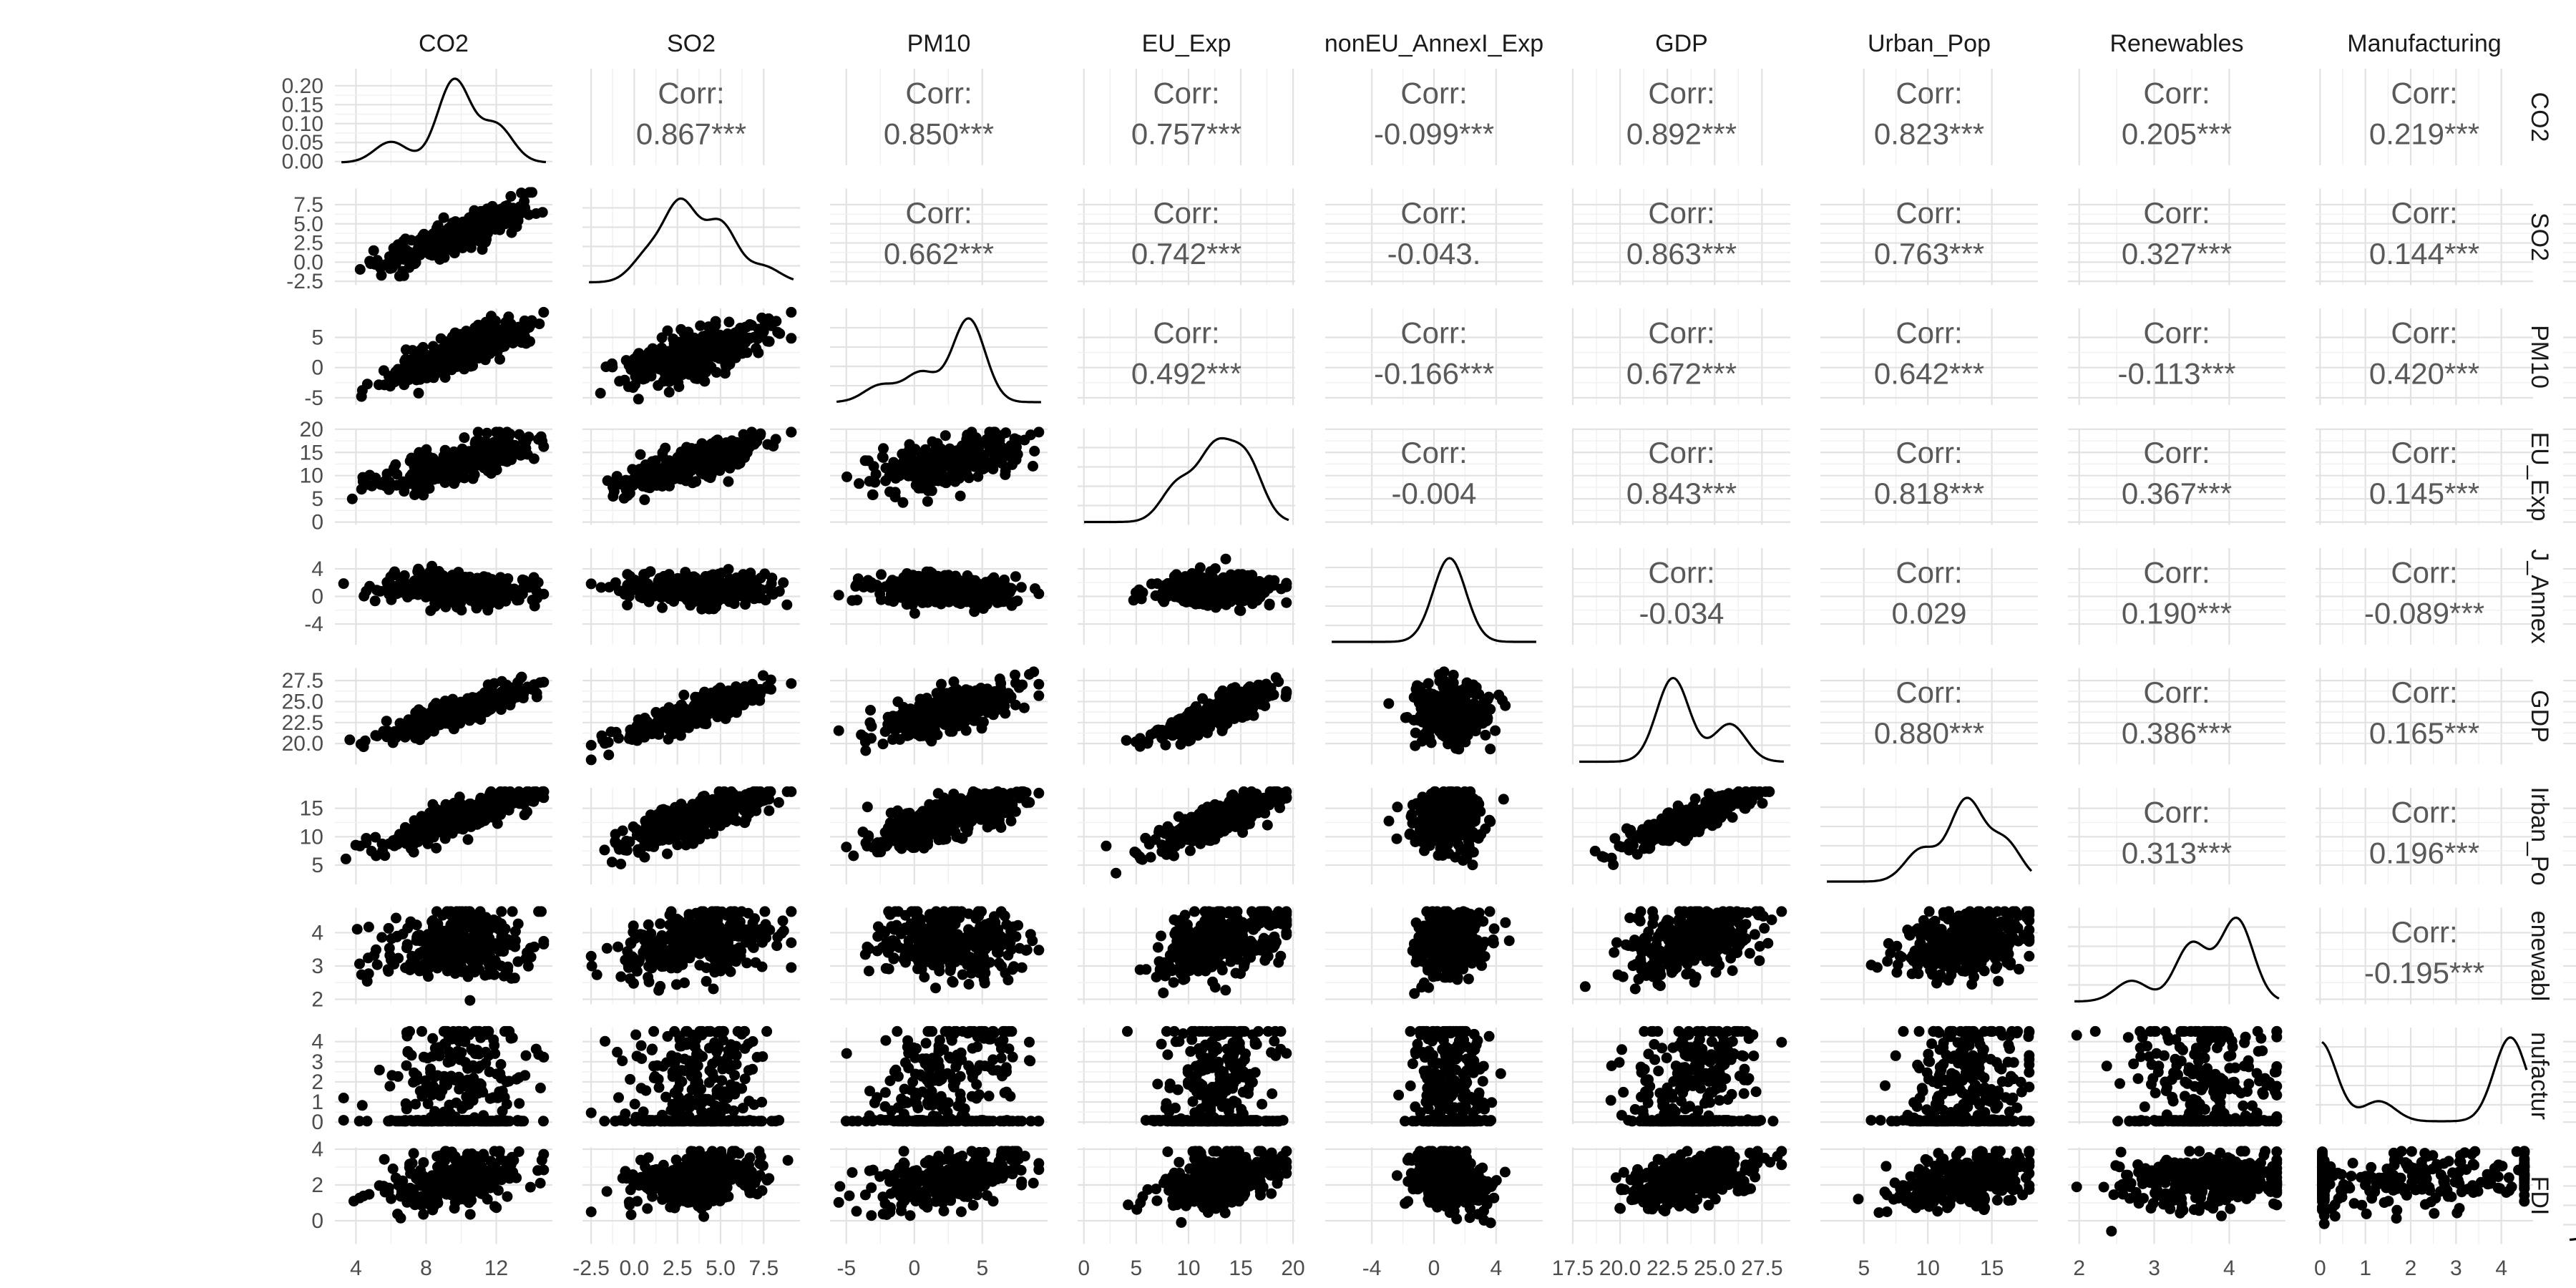 This screenshot has height=1288, width=2576. What do you see at coordinates (691, 237) in the screenshot?
I see `panel-background` at bounding box center [691, 237].